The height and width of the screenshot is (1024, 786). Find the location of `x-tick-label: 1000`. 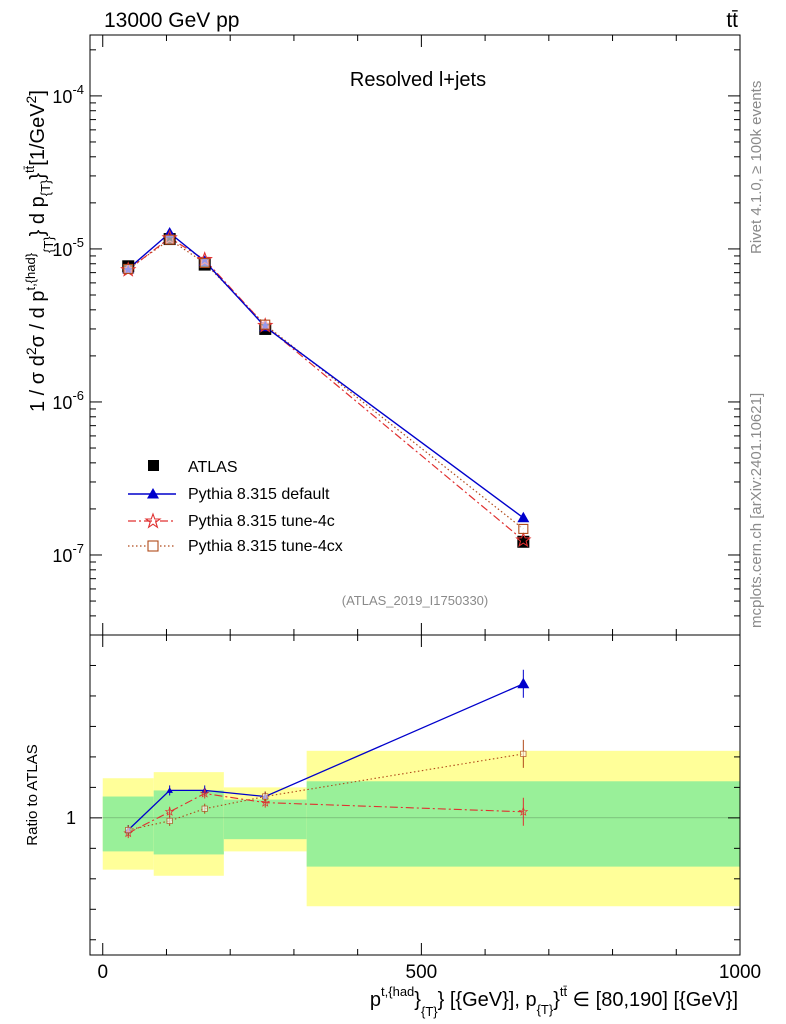

x-tick-label: 1000 is located at coordinates (740, 972).